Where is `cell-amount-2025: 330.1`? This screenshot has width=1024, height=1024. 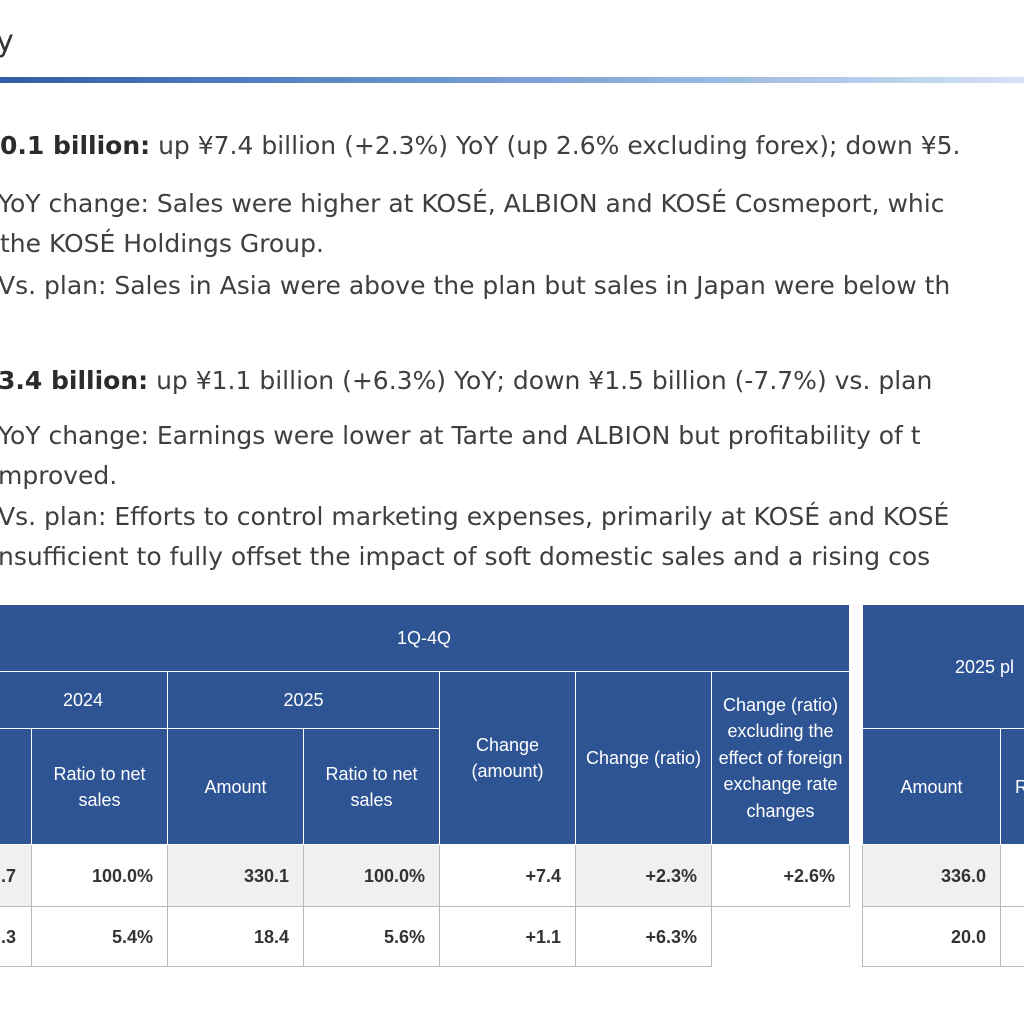
cell-amount-2025: 330.1 is located at coordinates (235, 875).